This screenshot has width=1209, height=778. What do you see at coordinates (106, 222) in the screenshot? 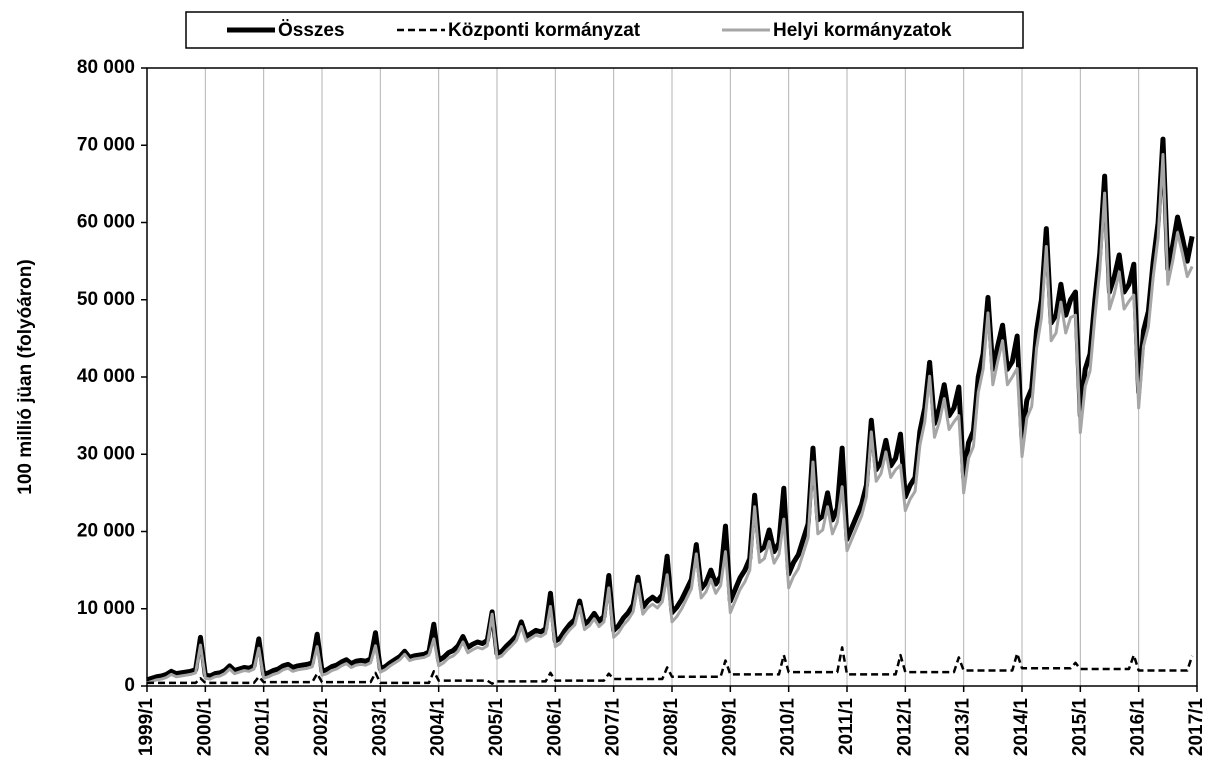
I see `y-tick-label: 60 000` at bounding box center [106, 222].